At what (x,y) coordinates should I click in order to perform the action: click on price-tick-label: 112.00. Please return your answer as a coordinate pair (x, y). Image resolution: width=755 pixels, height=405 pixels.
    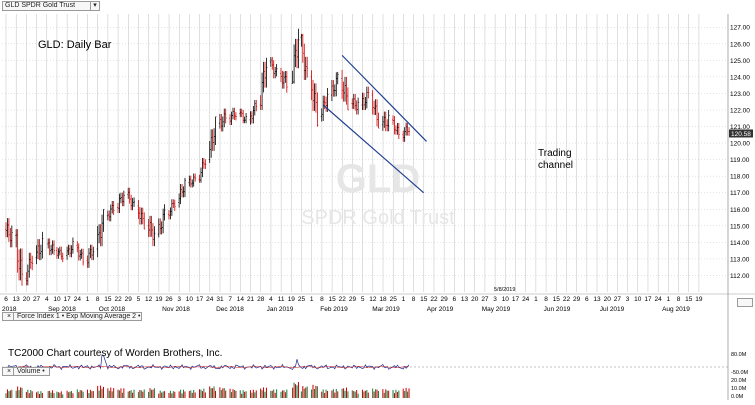
    Looking at the image, I should click on (740, 276).